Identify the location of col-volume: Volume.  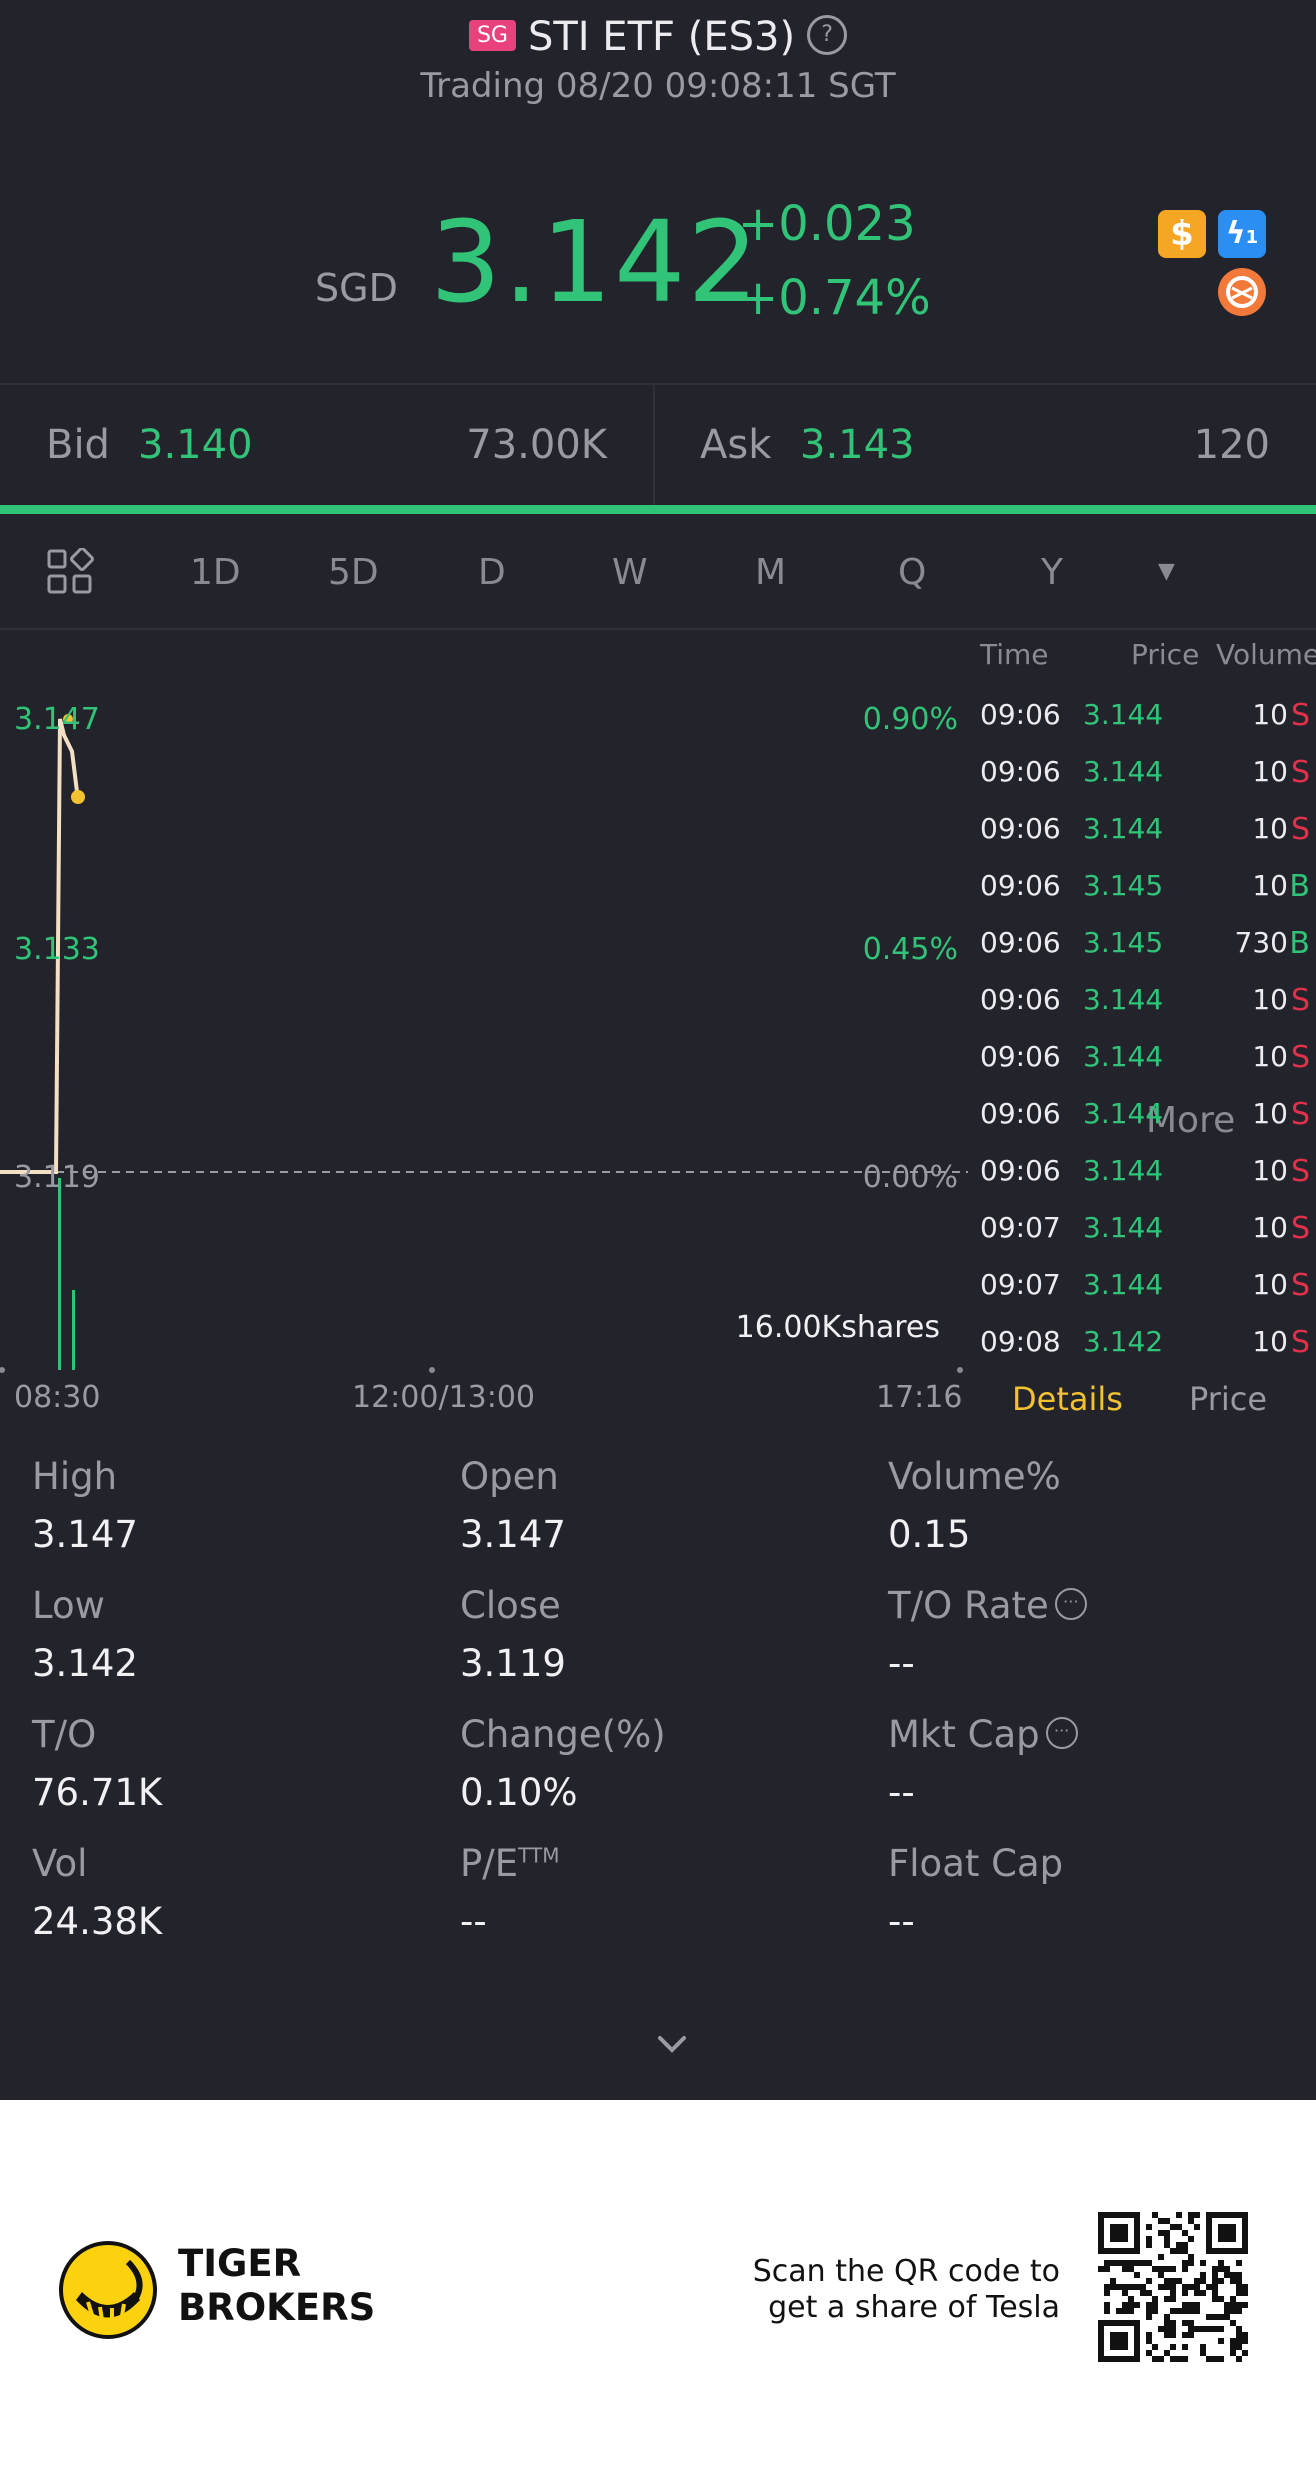
(1266, 654).